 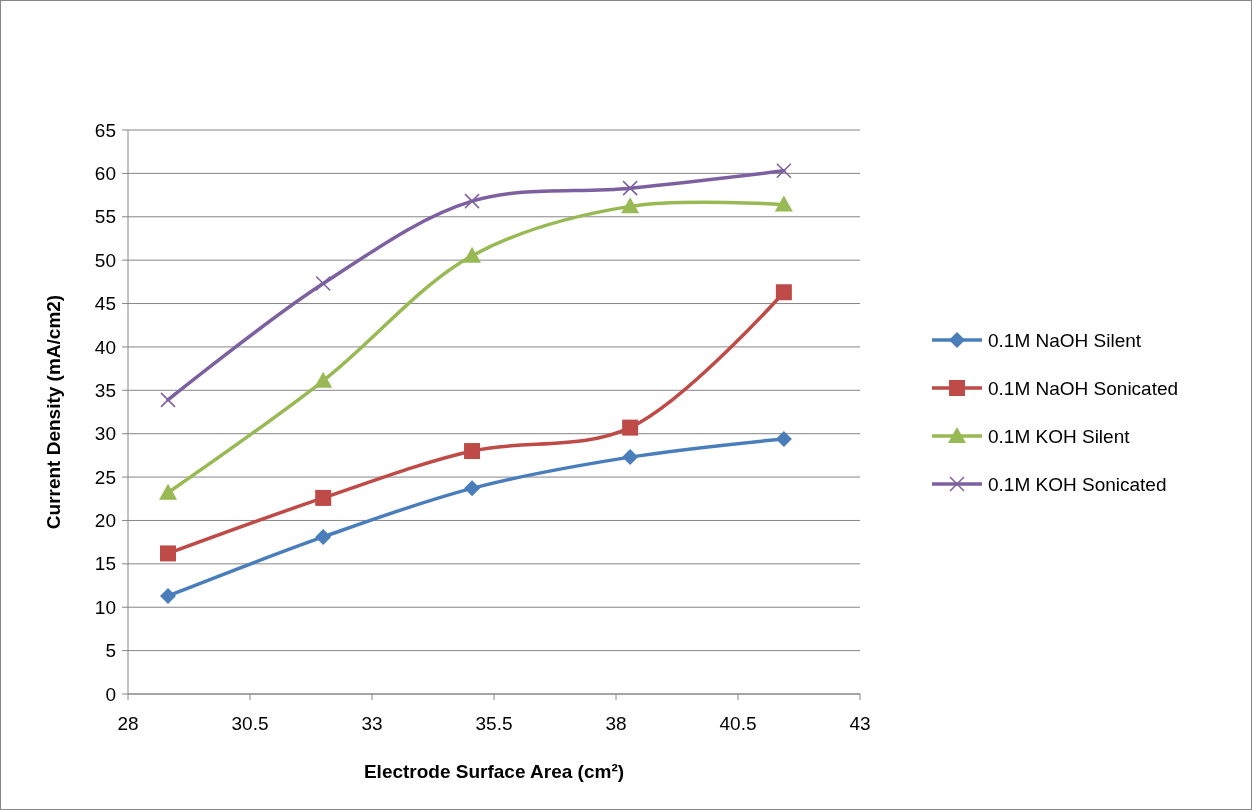 I want to click on y-axis-title: Current Density (mA/cm2), so click(x=53, y=412).